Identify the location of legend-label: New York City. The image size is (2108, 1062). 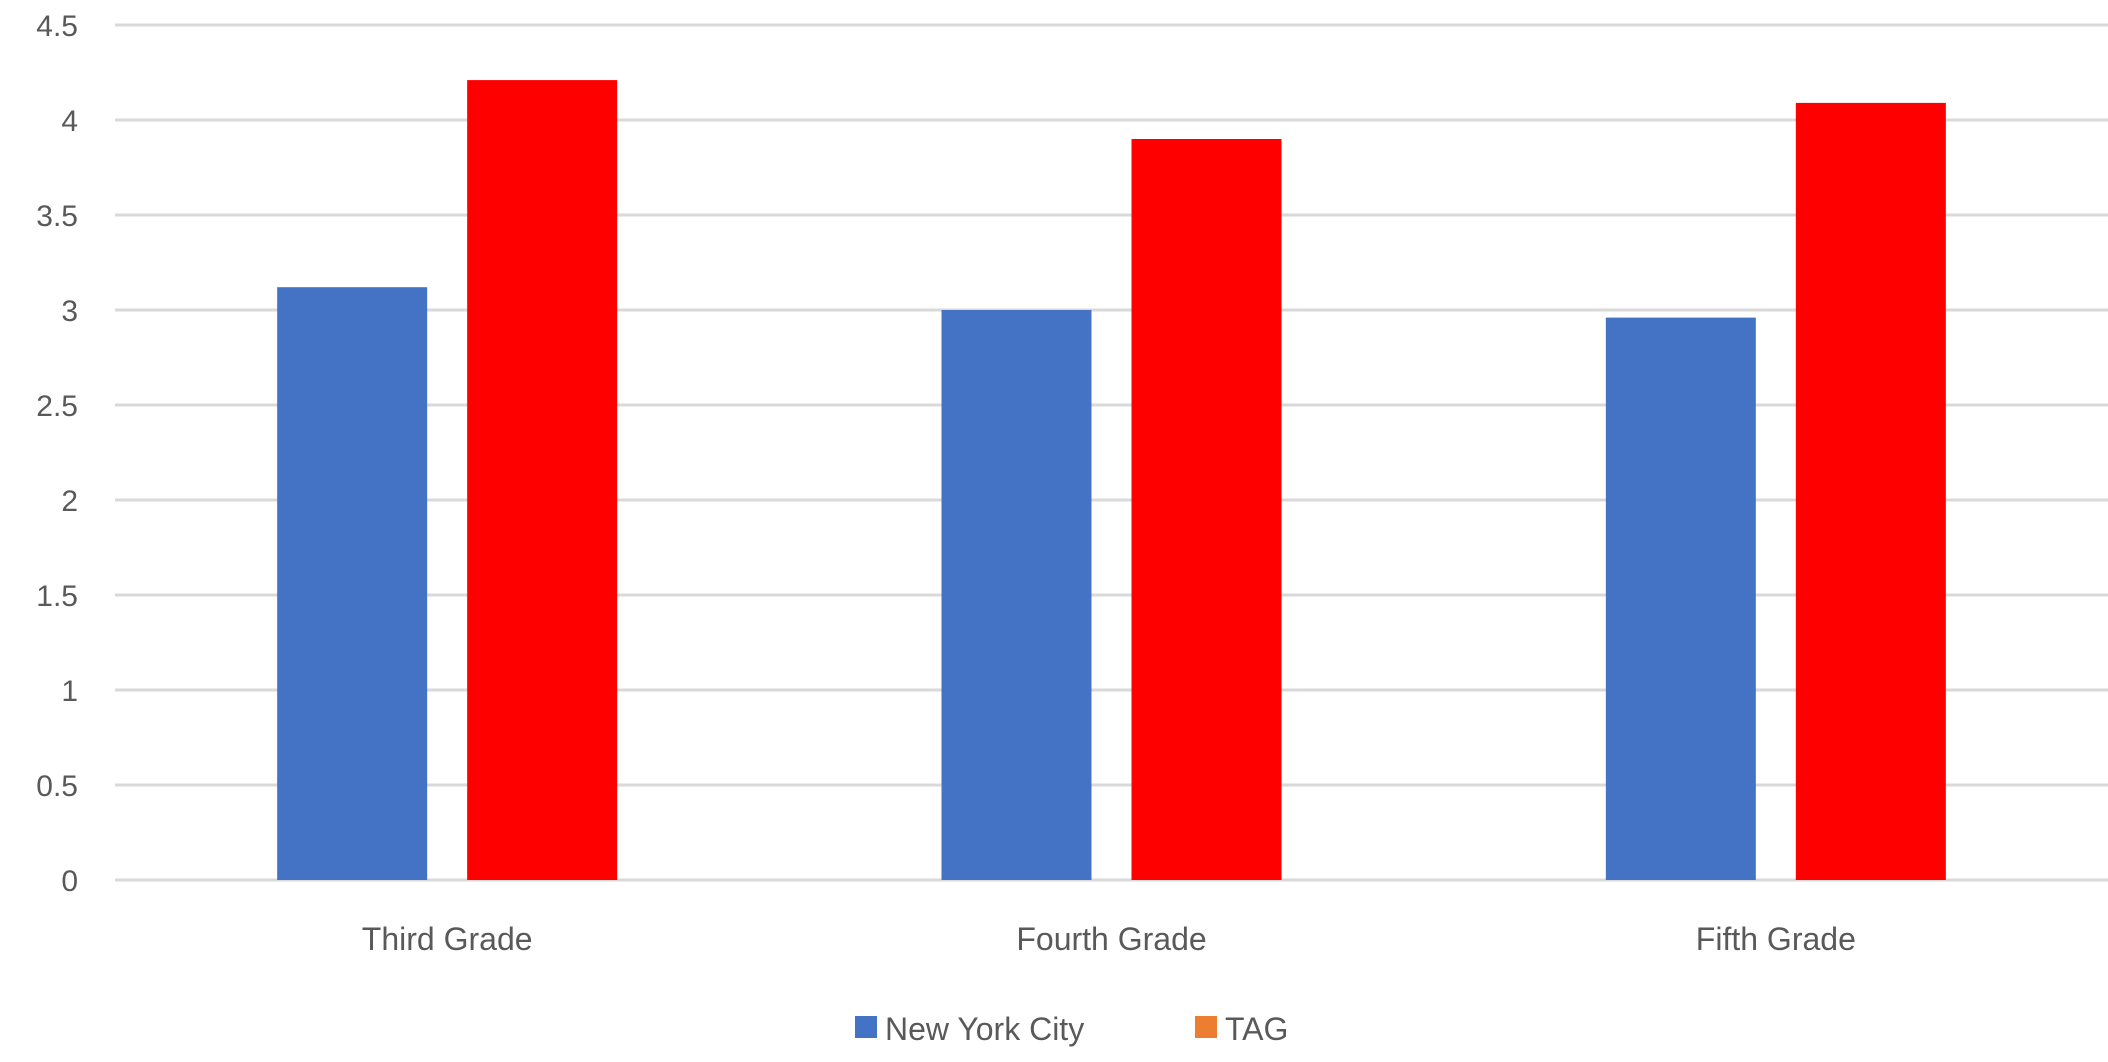
(984, 1029).